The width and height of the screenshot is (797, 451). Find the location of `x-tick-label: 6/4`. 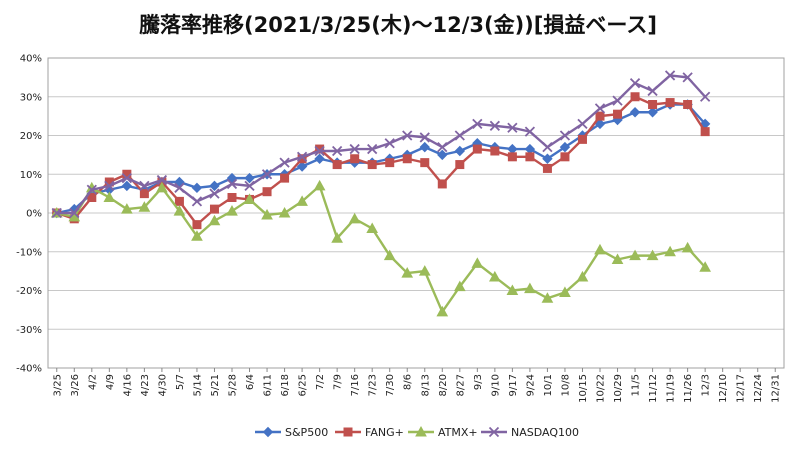

x-tick-label: 6/4 is located at coordinates (250, 382).